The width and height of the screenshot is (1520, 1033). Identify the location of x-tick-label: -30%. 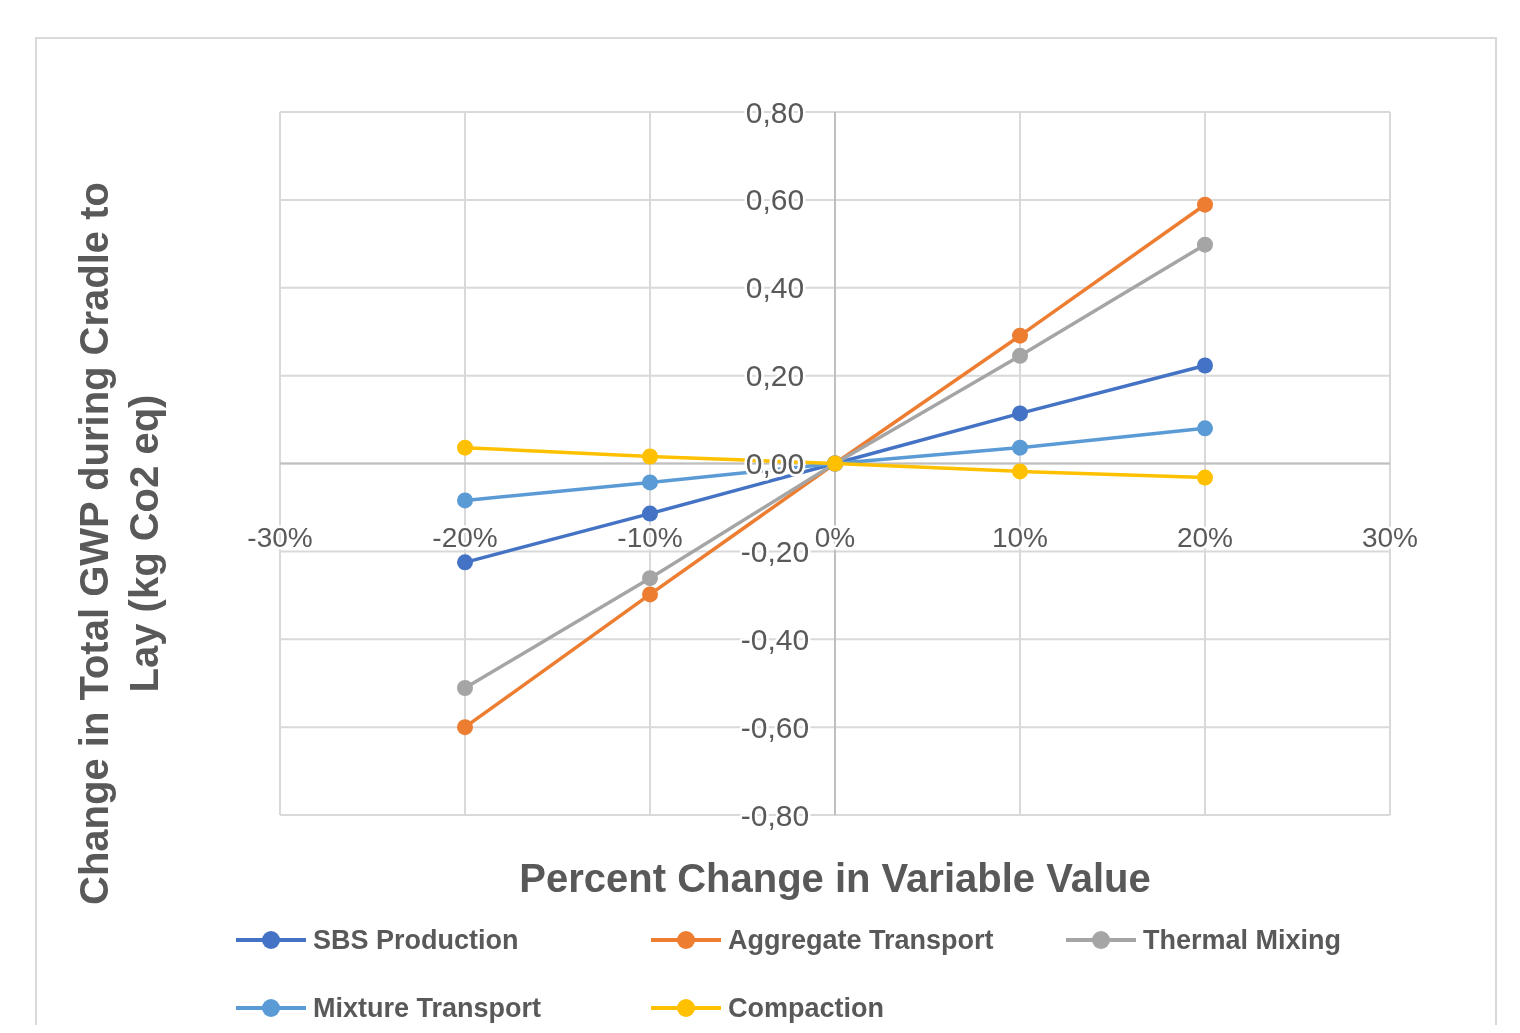
(280, 537).